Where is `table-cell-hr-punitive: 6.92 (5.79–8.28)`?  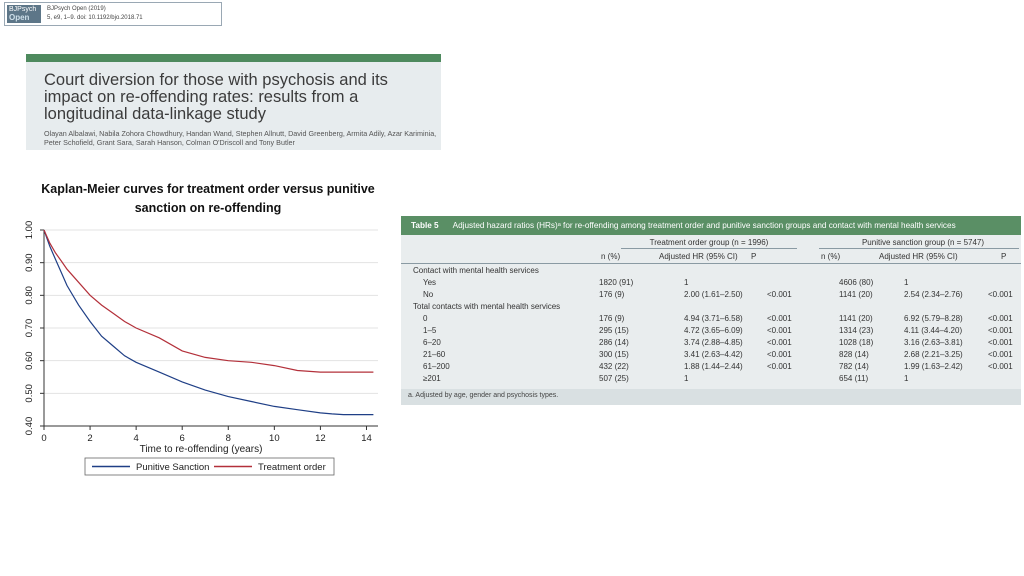
table-cell-hr-punitive: 6.92 (5.79–8.28) is located at coordinates (933, 318).